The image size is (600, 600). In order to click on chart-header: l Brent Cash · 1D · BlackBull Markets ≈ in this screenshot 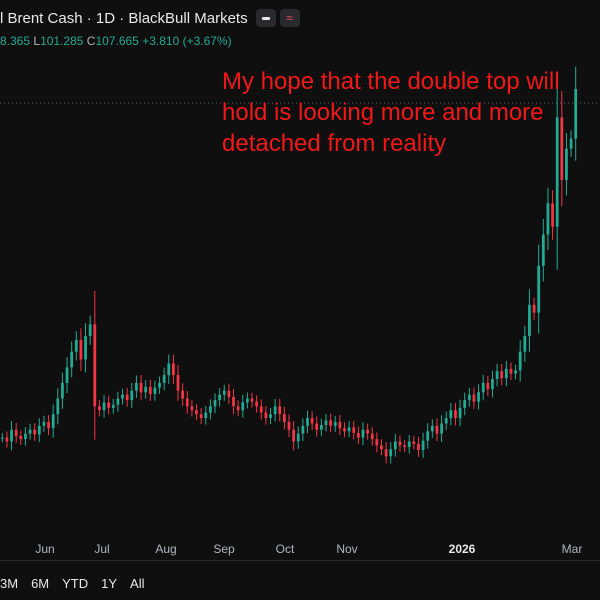, I will do `click(150, 18)`.